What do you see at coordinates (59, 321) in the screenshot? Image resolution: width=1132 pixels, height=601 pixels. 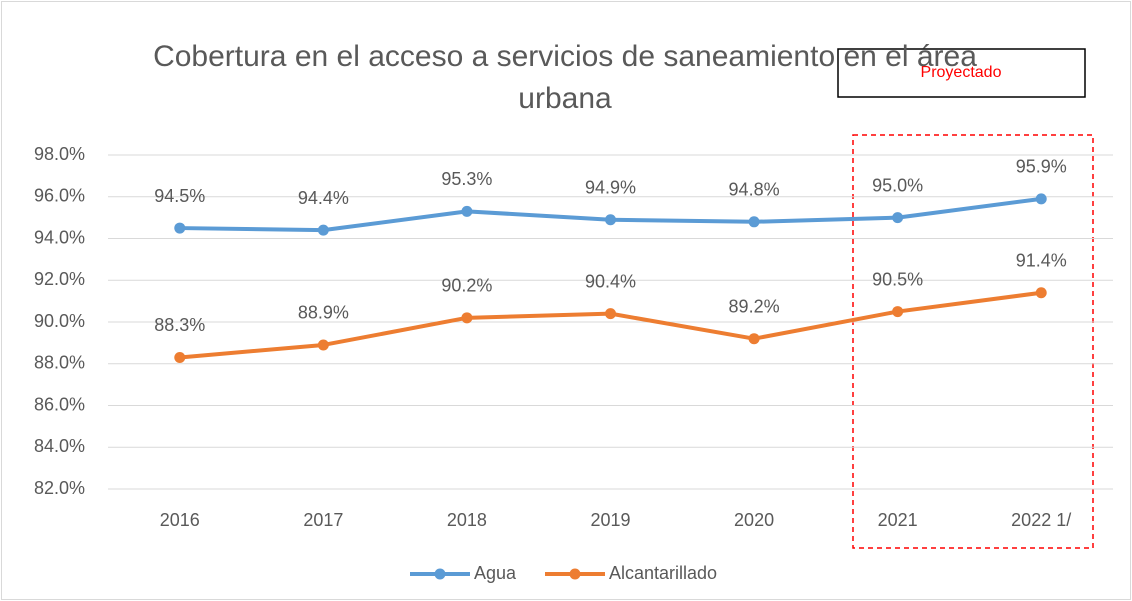 I see `y-tick-label: 90.0%` at bounding box center [59, 321].